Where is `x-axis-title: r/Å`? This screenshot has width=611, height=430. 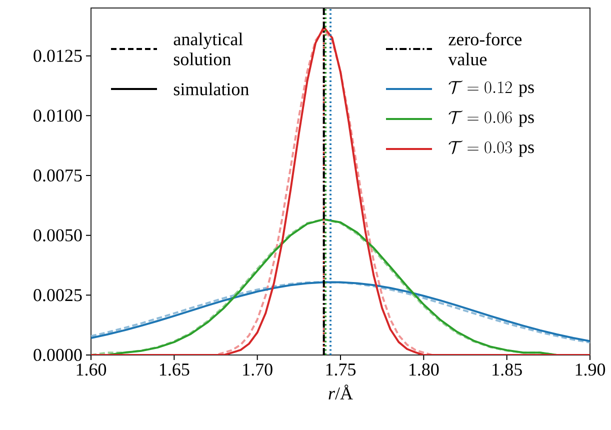 x-axis-title: r/Å is located at coordinates (340, 392).